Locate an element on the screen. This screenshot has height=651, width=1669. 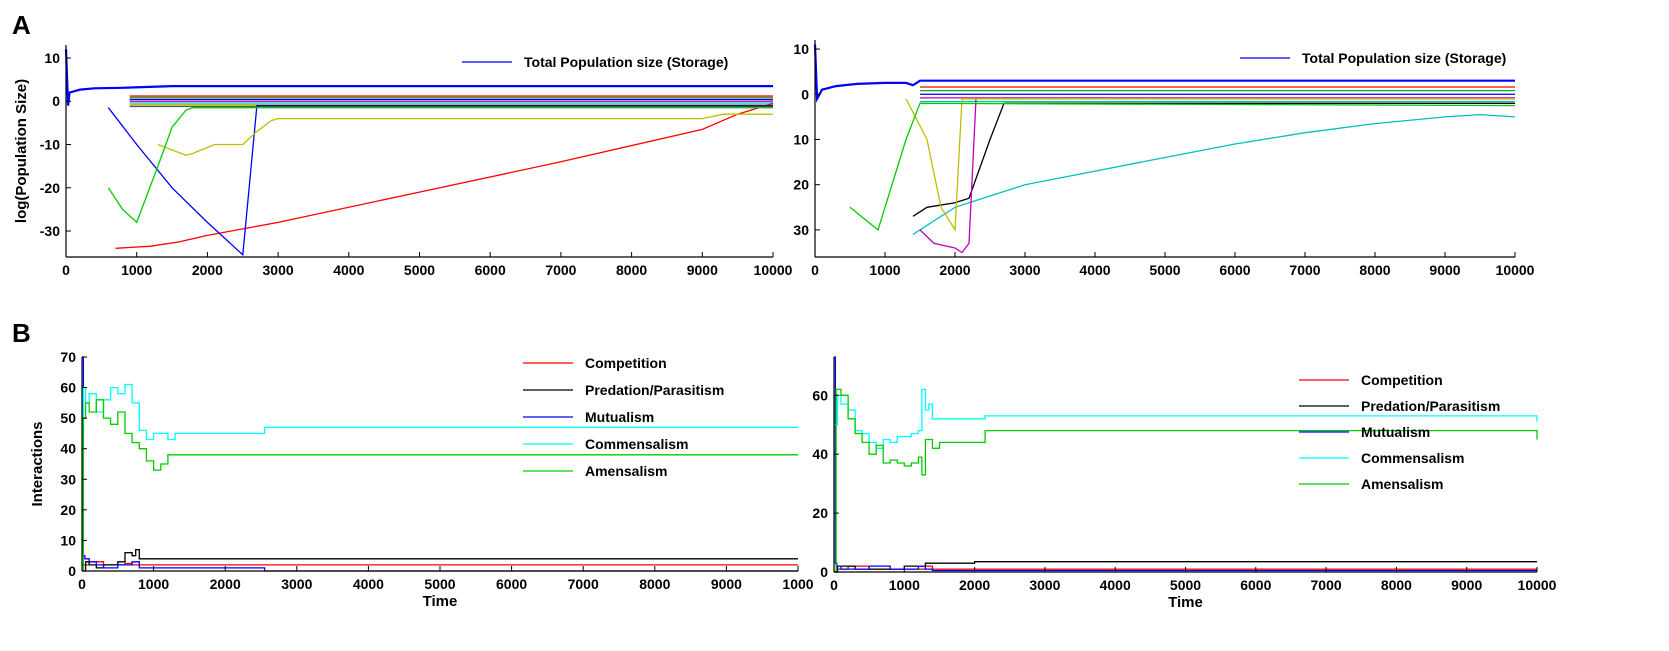
y-tick-label: 50 is located at coordinates (68, 418).